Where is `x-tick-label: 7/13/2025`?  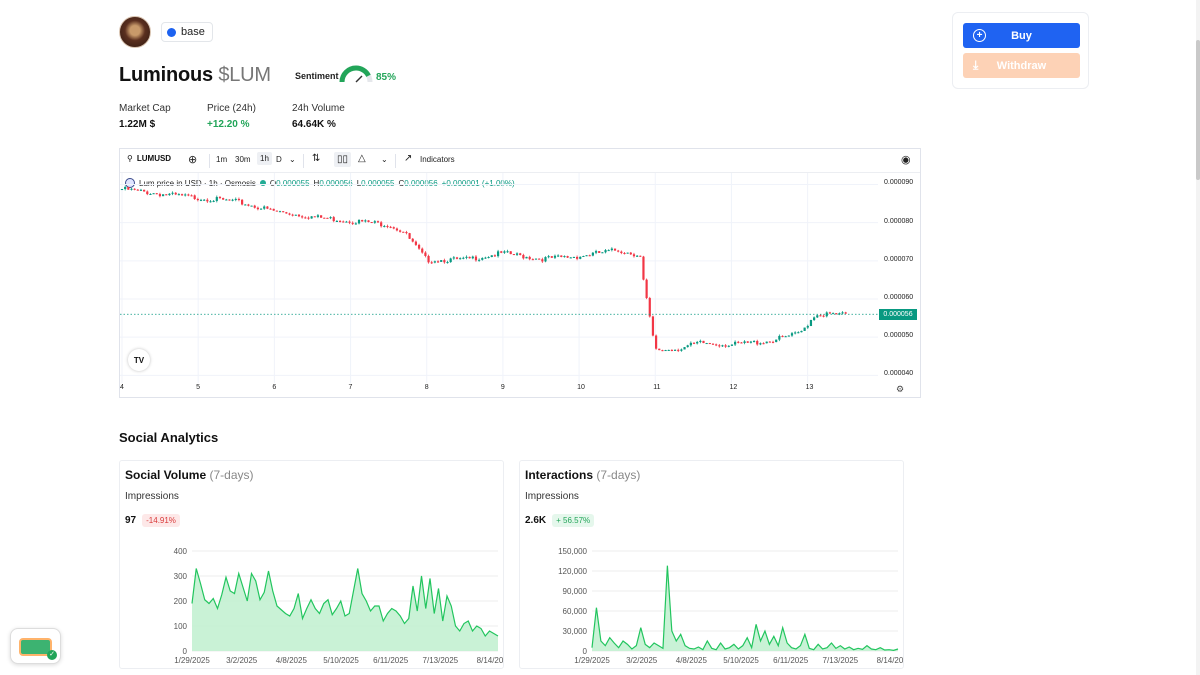
x-tick-label: 7/13/2025 is located at coordinates (441, 660).